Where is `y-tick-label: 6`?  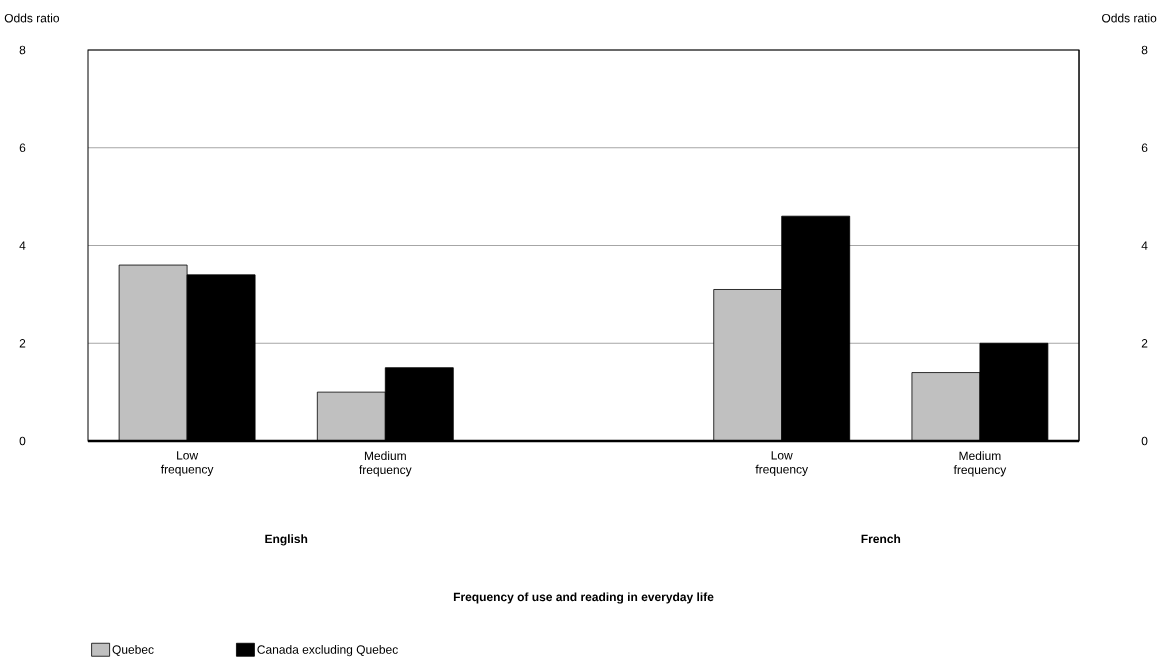 y-tick-label: 6 is located at coordinates (22, 147).